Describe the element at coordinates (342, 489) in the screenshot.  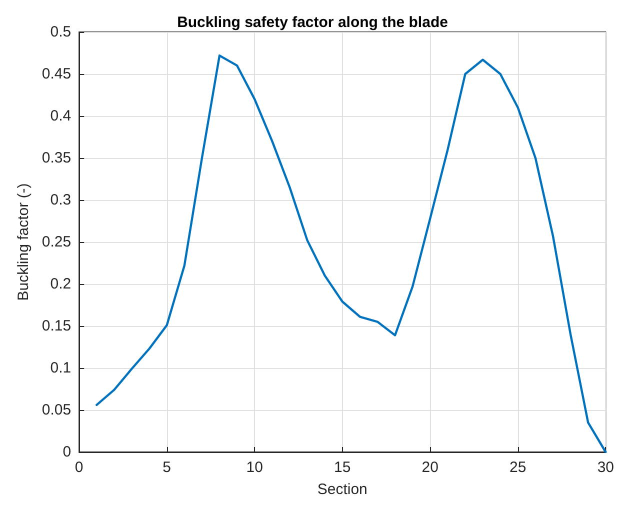
I see `x-axis-title: Section` at that location.